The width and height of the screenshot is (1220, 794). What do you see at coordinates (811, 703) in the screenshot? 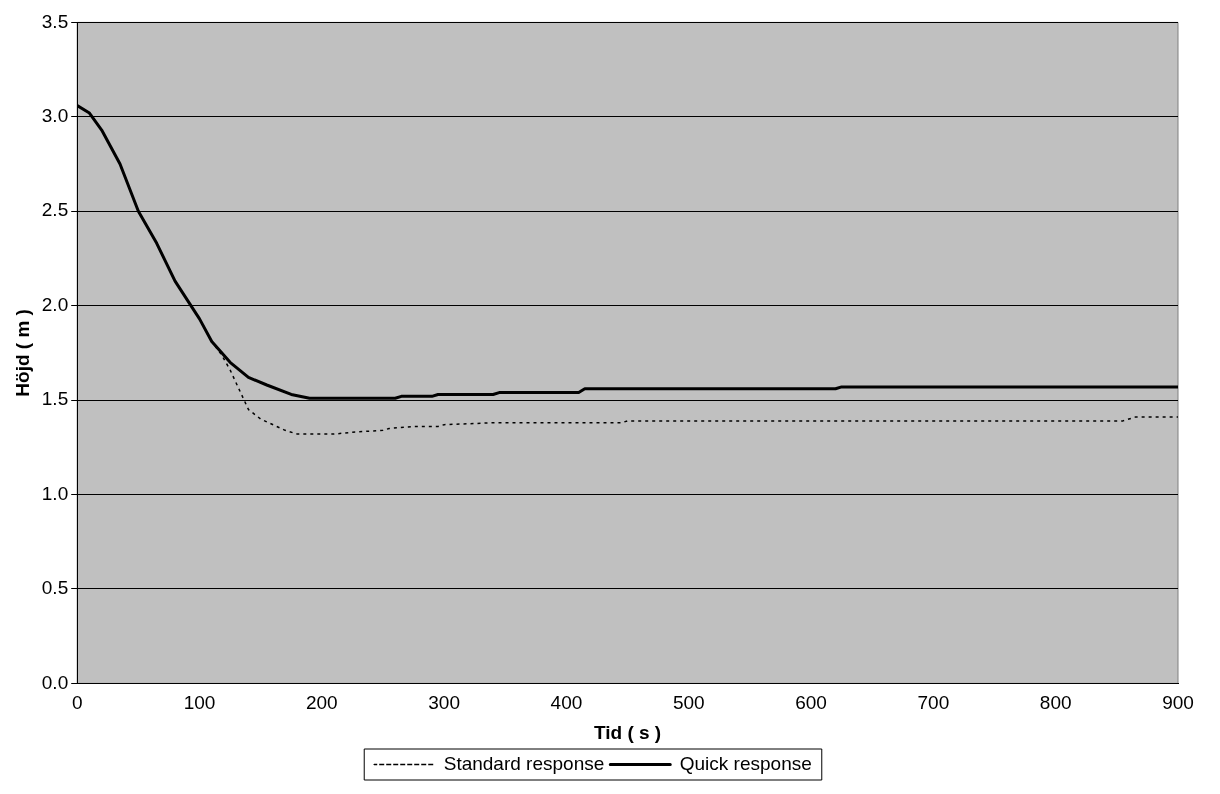
I see `x-tick-label: 600` at bounding box center [811, 703].